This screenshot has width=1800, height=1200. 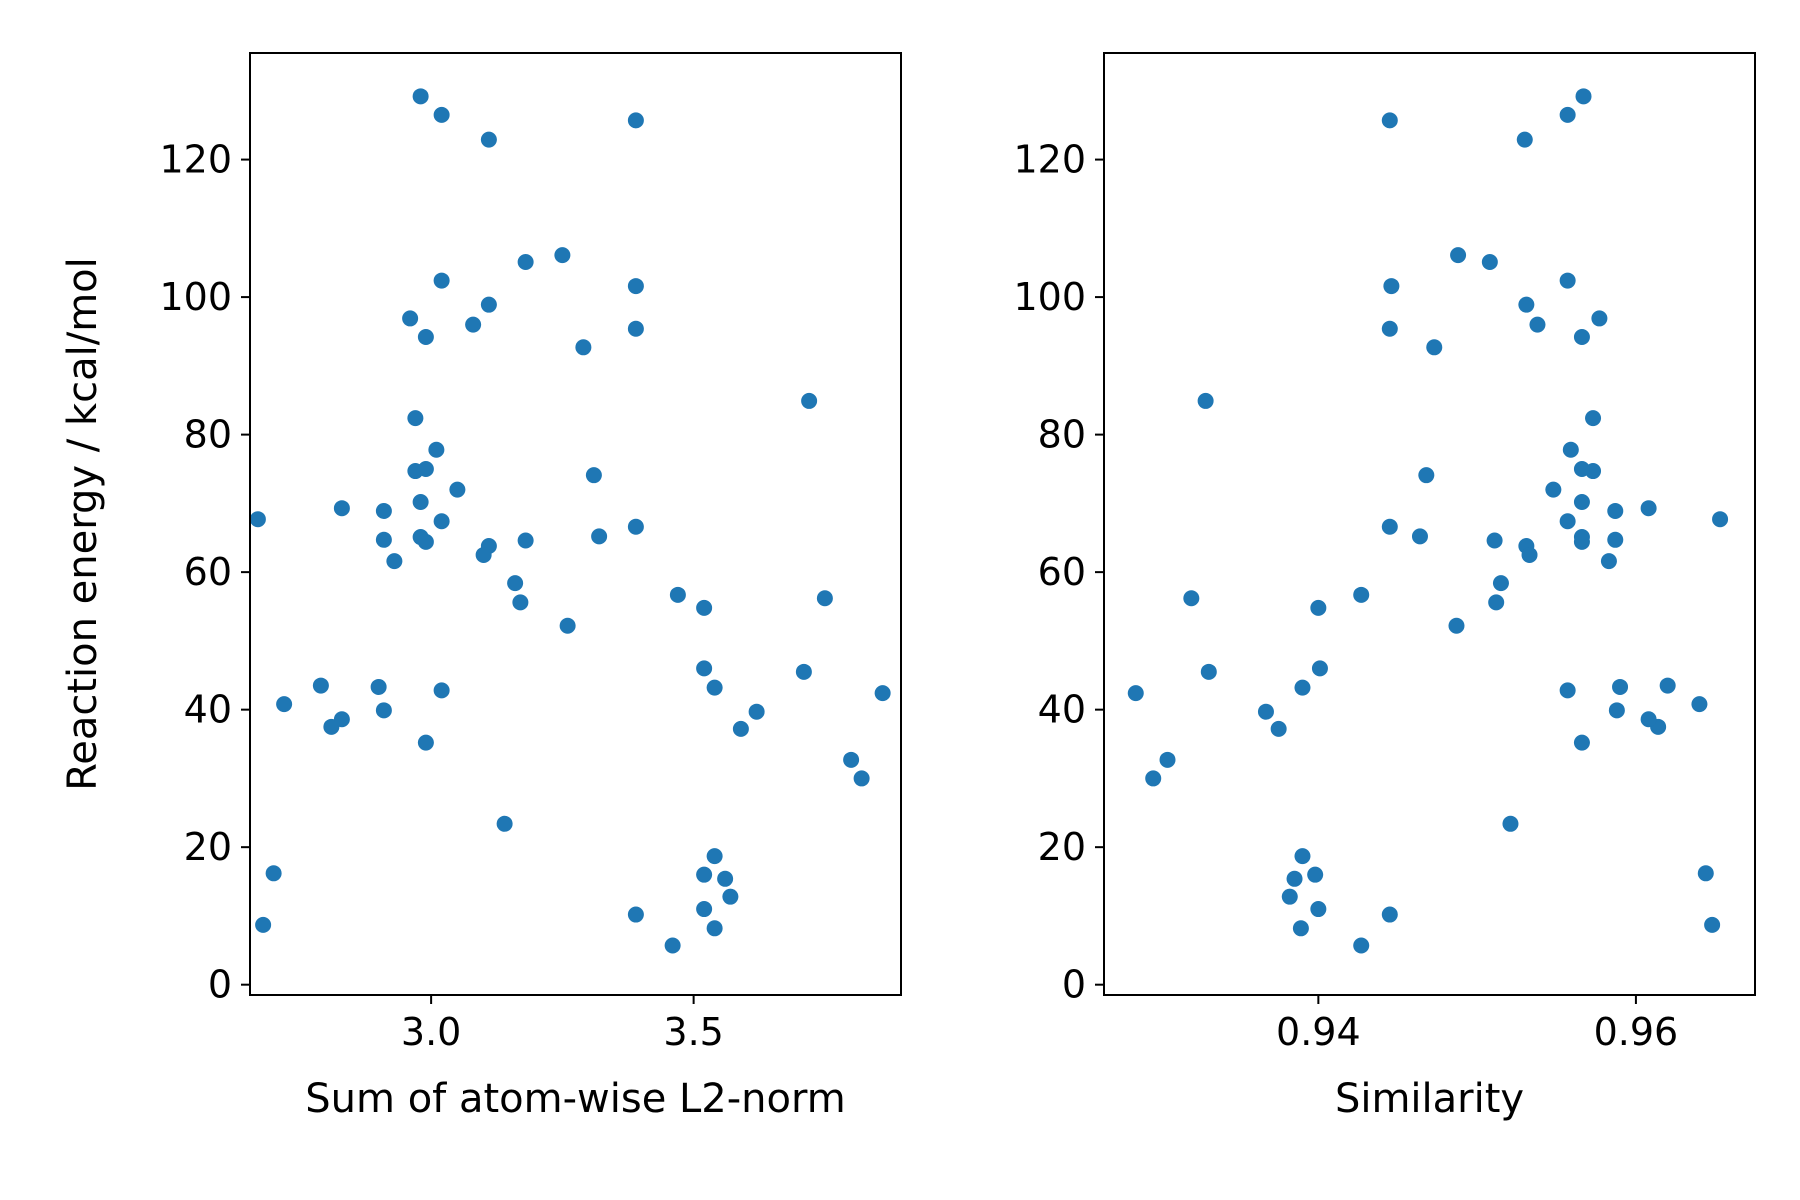 What do you see at coordinates (208, 710) in the screenshot?
I see `y-tick-label-left: 40` at bounding box center [208, 710].